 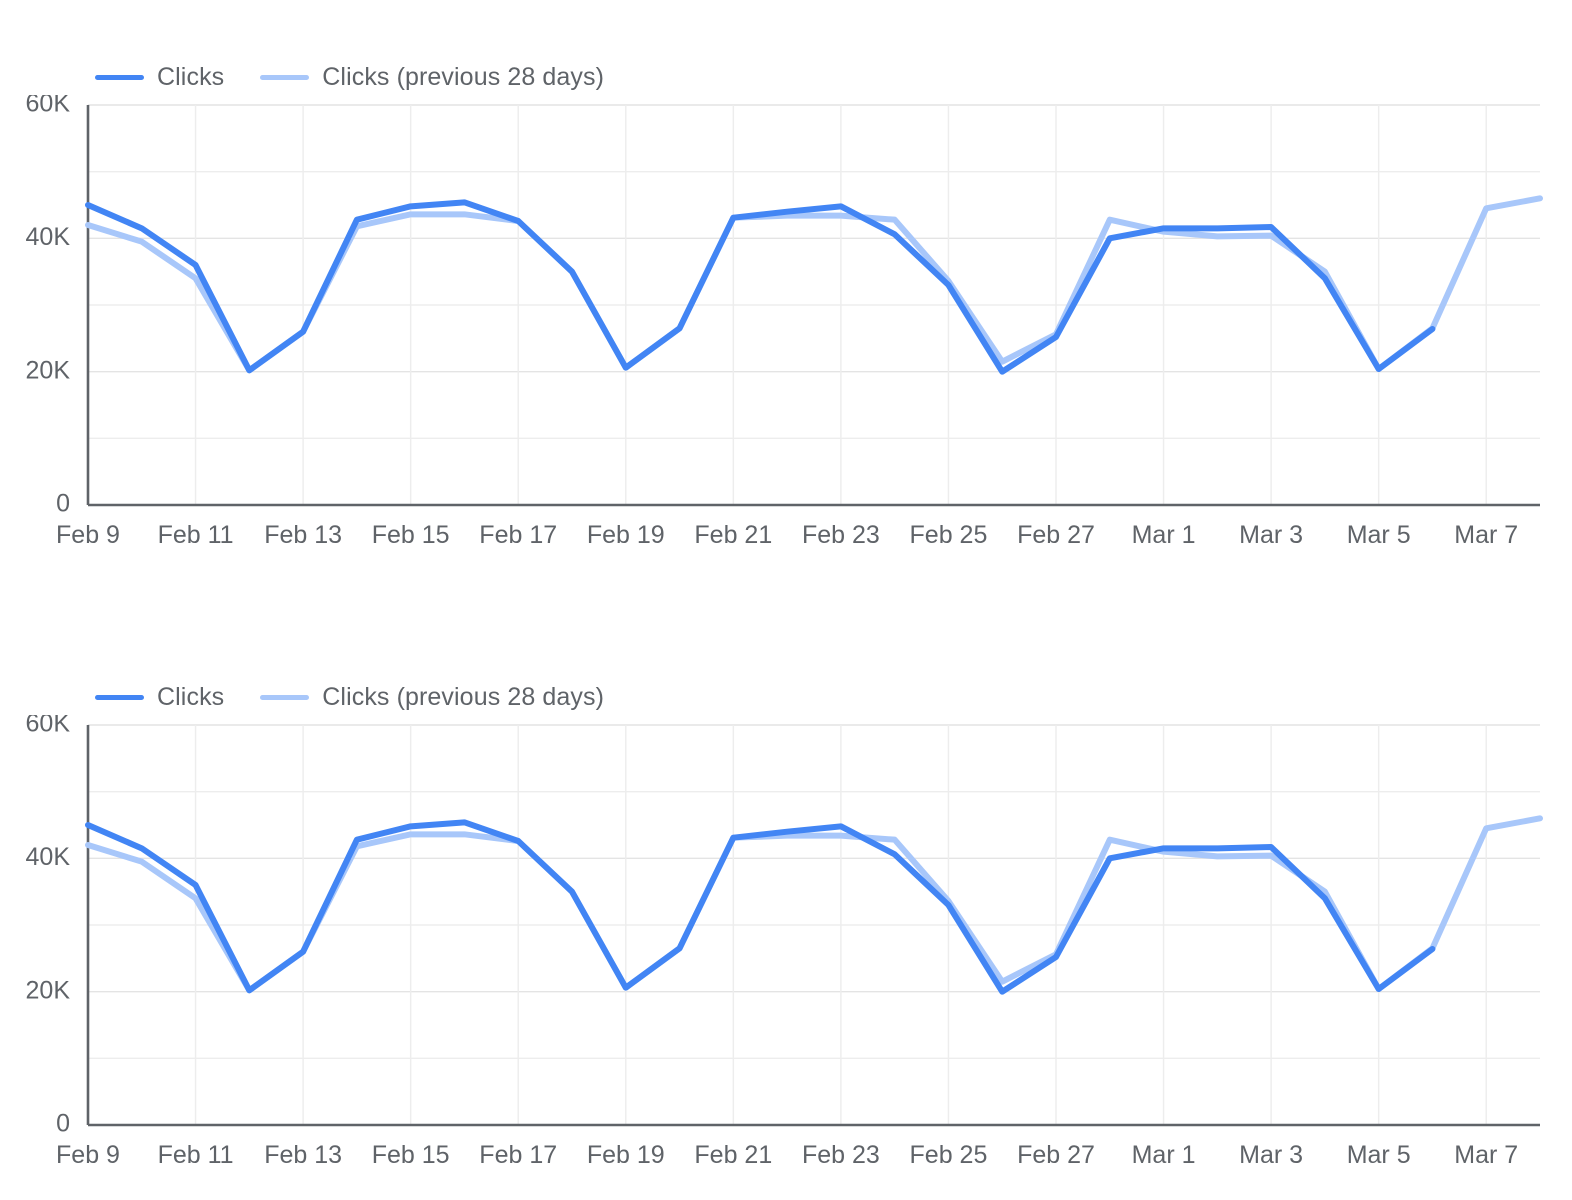 I want to click on chart-legend-top: Clicks Clicks (previous 28 days), so click(x=349, y=77).